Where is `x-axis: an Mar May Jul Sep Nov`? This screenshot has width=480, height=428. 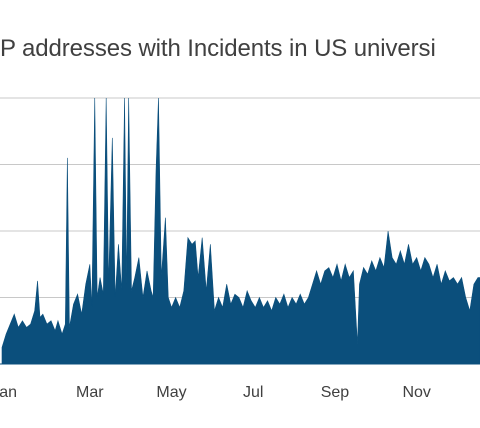
x-axis: an Mar May Jul Sep Nov is located at coordinates (240, 382).